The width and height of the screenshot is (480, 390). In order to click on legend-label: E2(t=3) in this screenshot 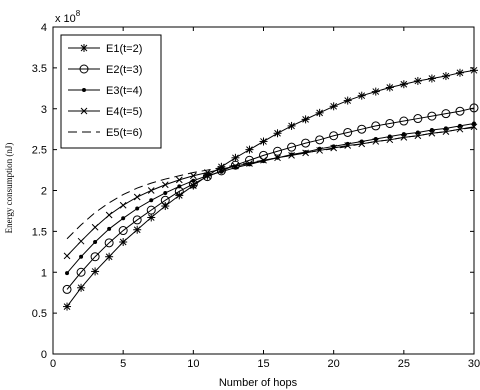, I will do `click(124, 70)`.